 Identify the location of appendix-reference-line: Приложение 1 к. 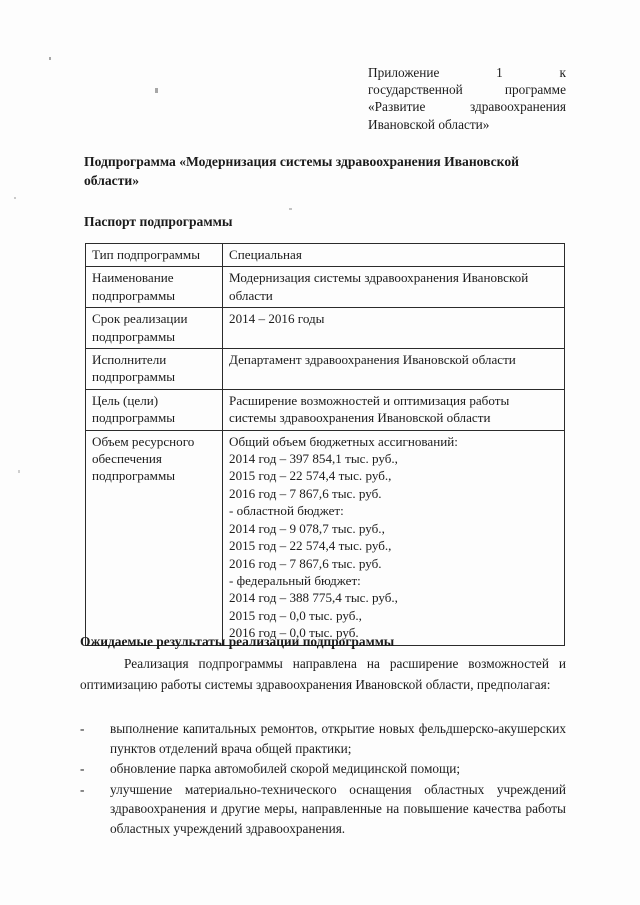
(467, 72).